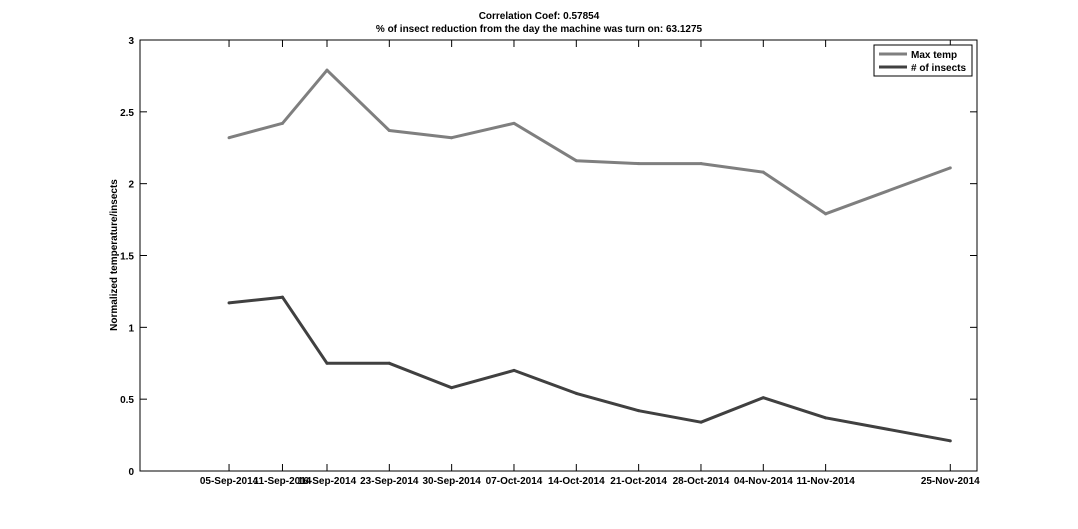  I want to click on x-tick-label: 23-Sep-2014, so click(389, 481).